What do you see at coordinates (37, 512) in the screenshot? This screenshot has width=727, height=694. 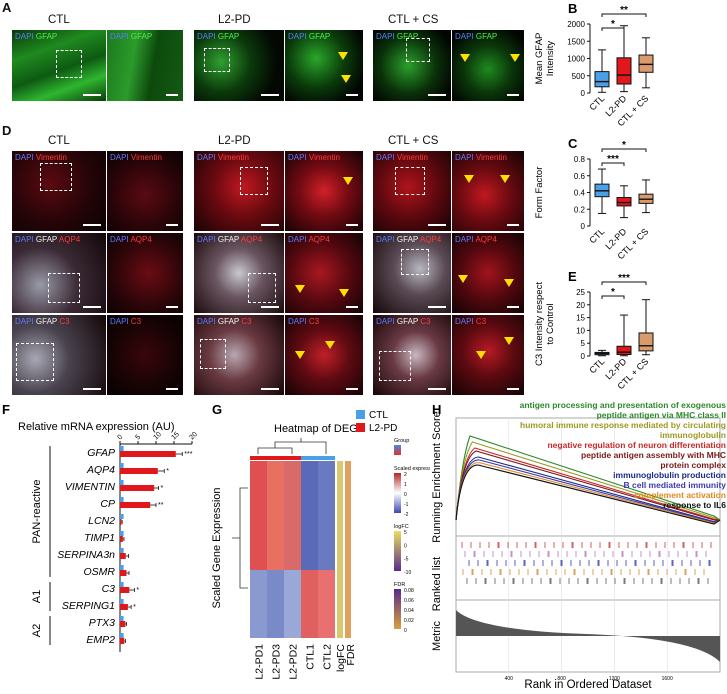 I see `group-label: PAN-reactive` at bounding box center [37, 512].